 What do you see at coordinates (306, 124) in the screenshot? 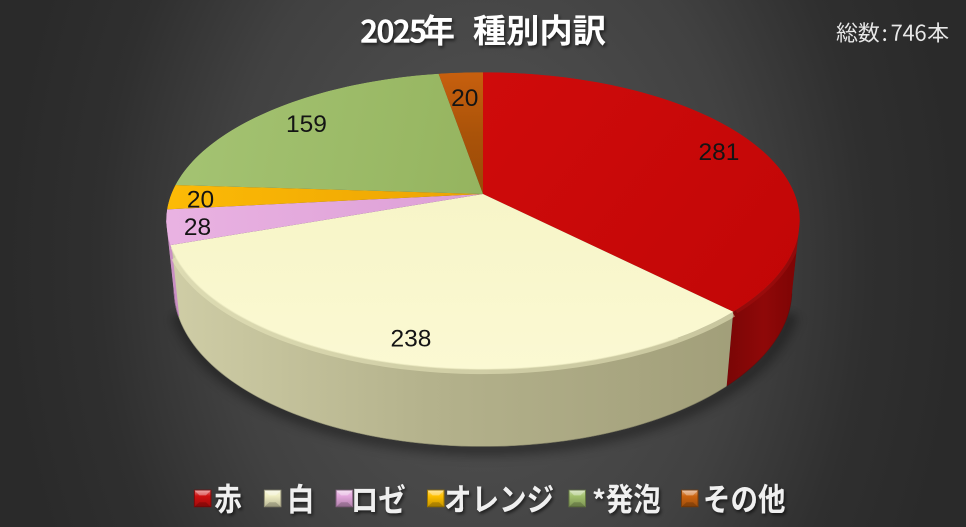
I see `svg-text: 159` at bounding box center [306, 124].